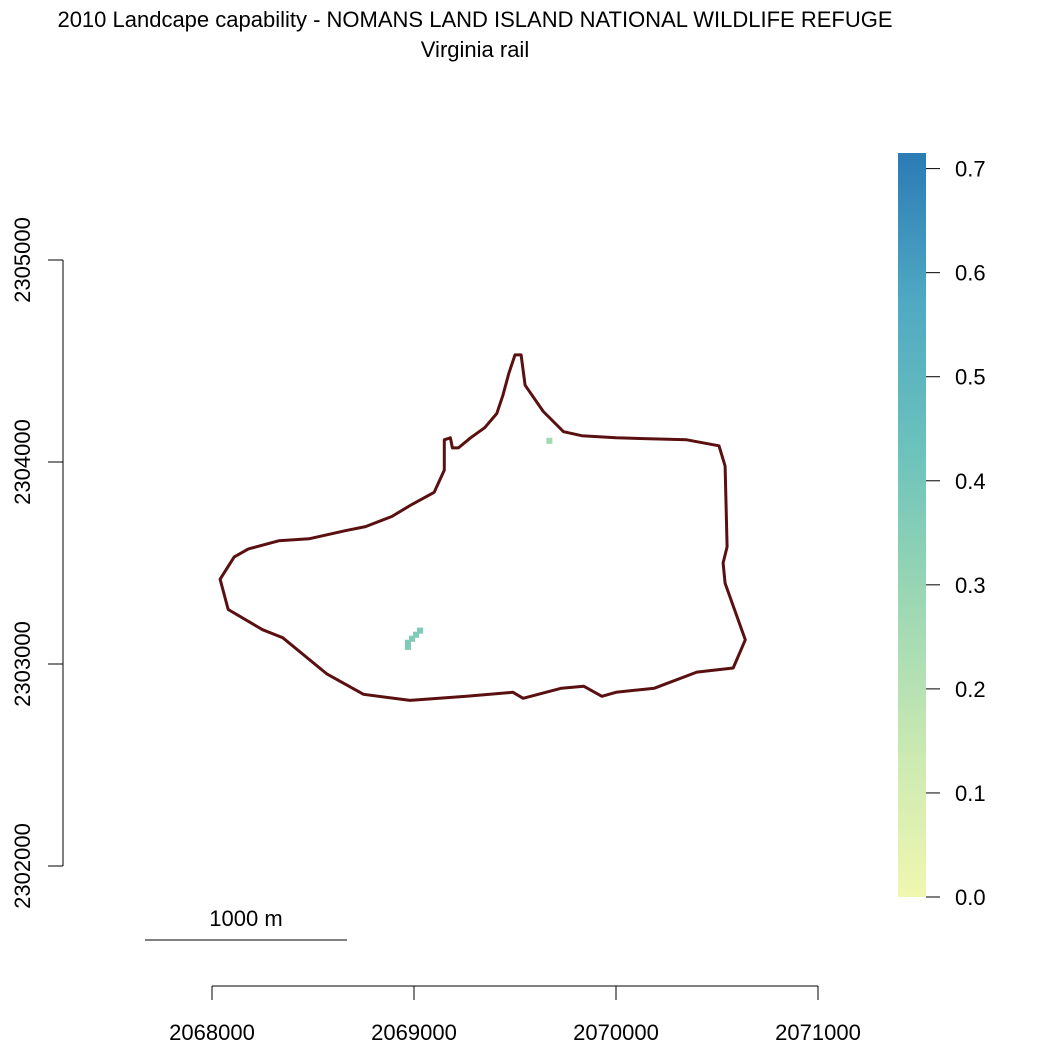 The width and height of the screenshot is (1050, 1050). Describe the element at coordinates (970, 481) in the screenshot. I see `colorbar-tick-label: 0.4` at that location.